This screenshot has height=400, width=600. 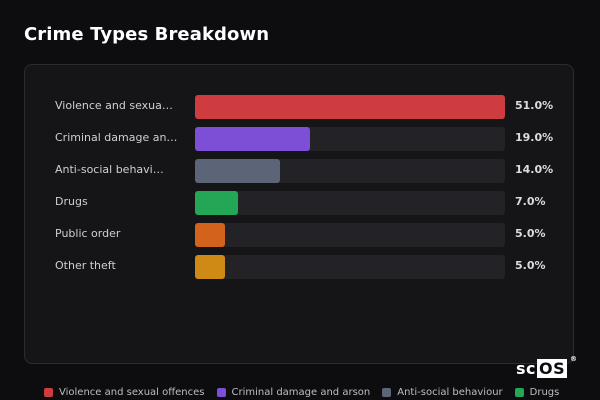 I want to click on bar-row: Criminal damage an… 19.0%, so click(x=299, y=139).